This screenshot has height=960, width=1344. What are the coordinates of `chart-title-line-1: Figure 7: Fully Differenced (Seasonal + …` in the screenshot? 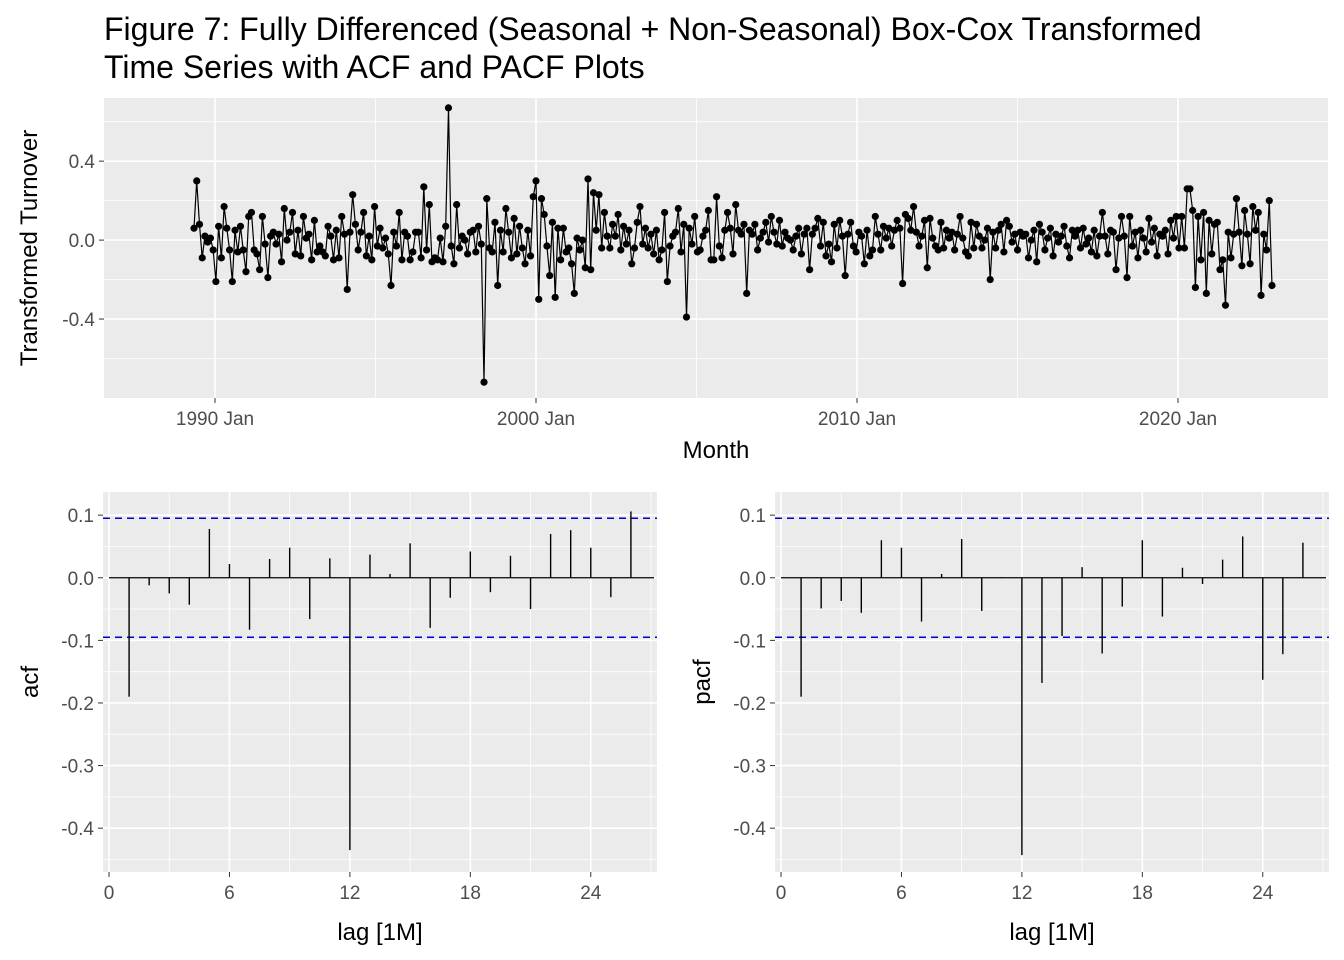 It's located at (653, 29).